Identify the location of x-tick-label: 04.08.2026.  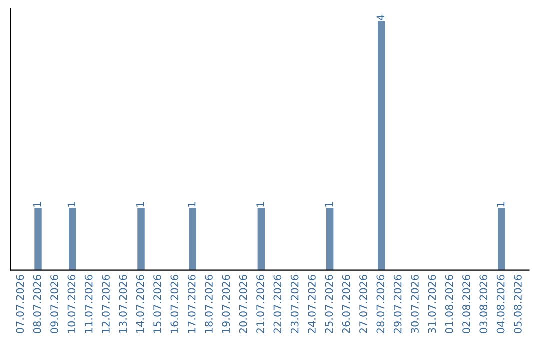
(500, 304).